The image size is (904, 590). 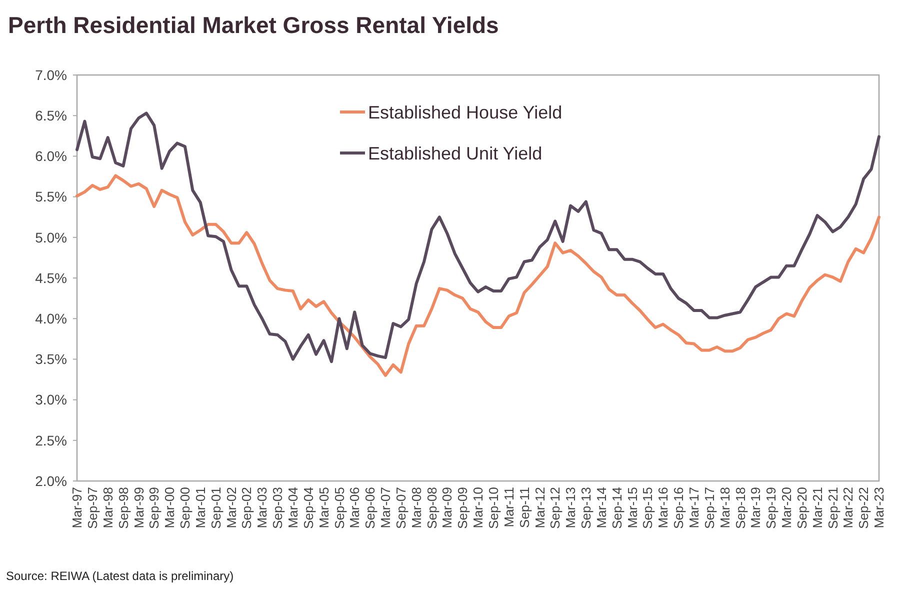 What do you see at coordinates (586, 508) in the screenshot?
I see `x-tick-label: Sep-13` at bounding box center [586, 508].